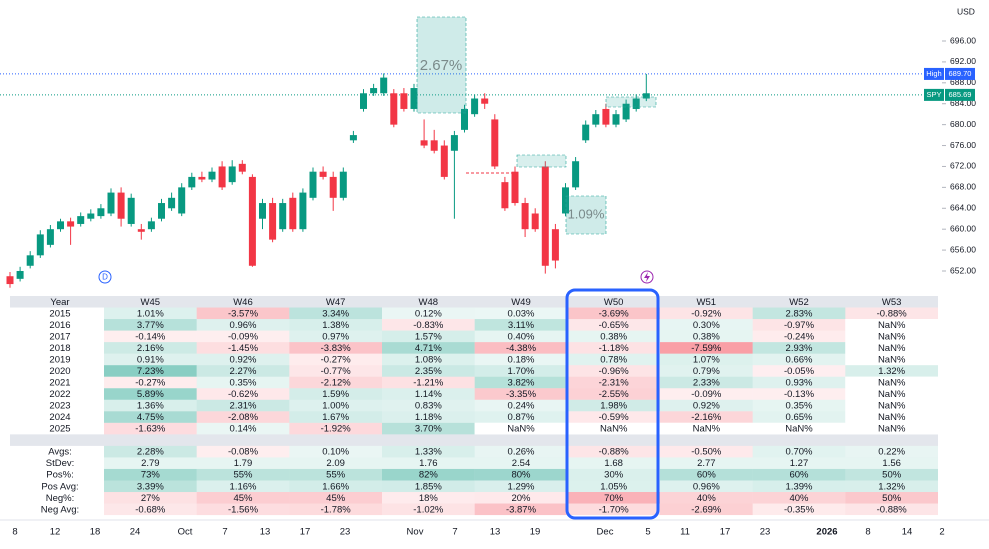 The image size is (989, 549). I want to click on cell-value: 0.03%, so click(521, 313).